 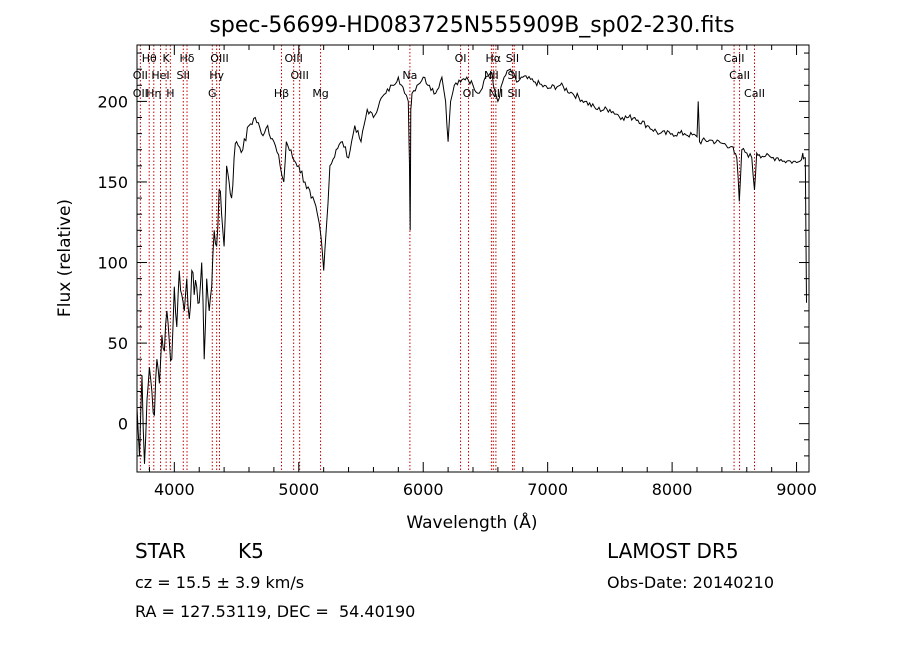 What do you see at coordinates (160, 551) in the screenshot?
I see `object-type: STAR` at bounding box center [160, 551].